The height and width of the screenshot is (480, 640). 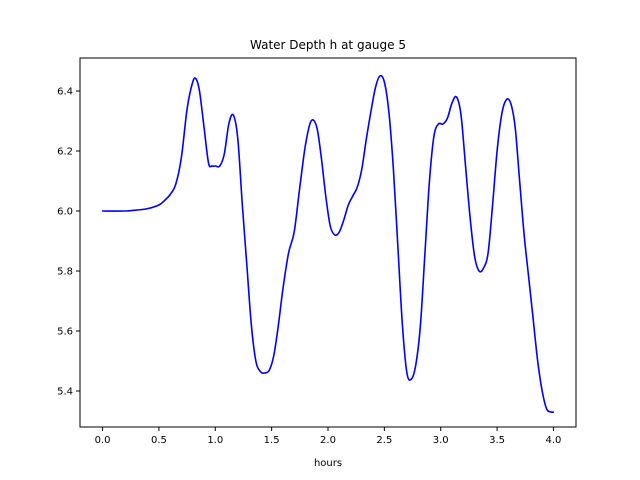 What do you see at coordinates (328, 45) in the screenshot?
I see `chart-title: Water Depth h at gauge 5` at bounding box center [328, 45].